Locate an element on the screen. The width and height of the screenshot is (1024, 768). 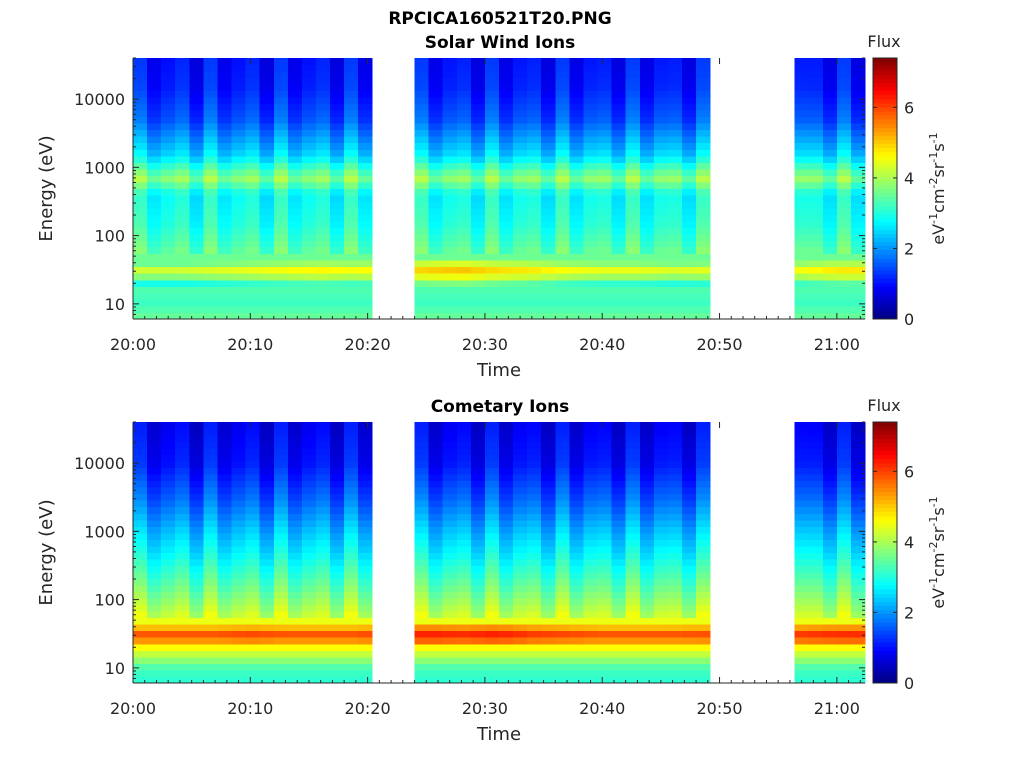
x-tick-label: 20:40 is located at coordinates (602, 708).